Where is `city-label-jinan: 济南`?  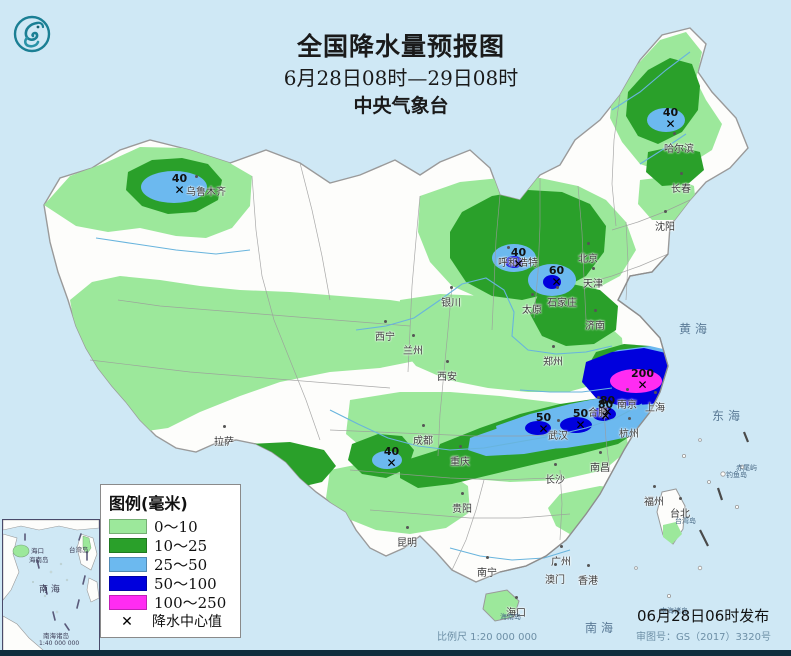 city-label-jinan: 济南 is located at coordinates (595, 326).